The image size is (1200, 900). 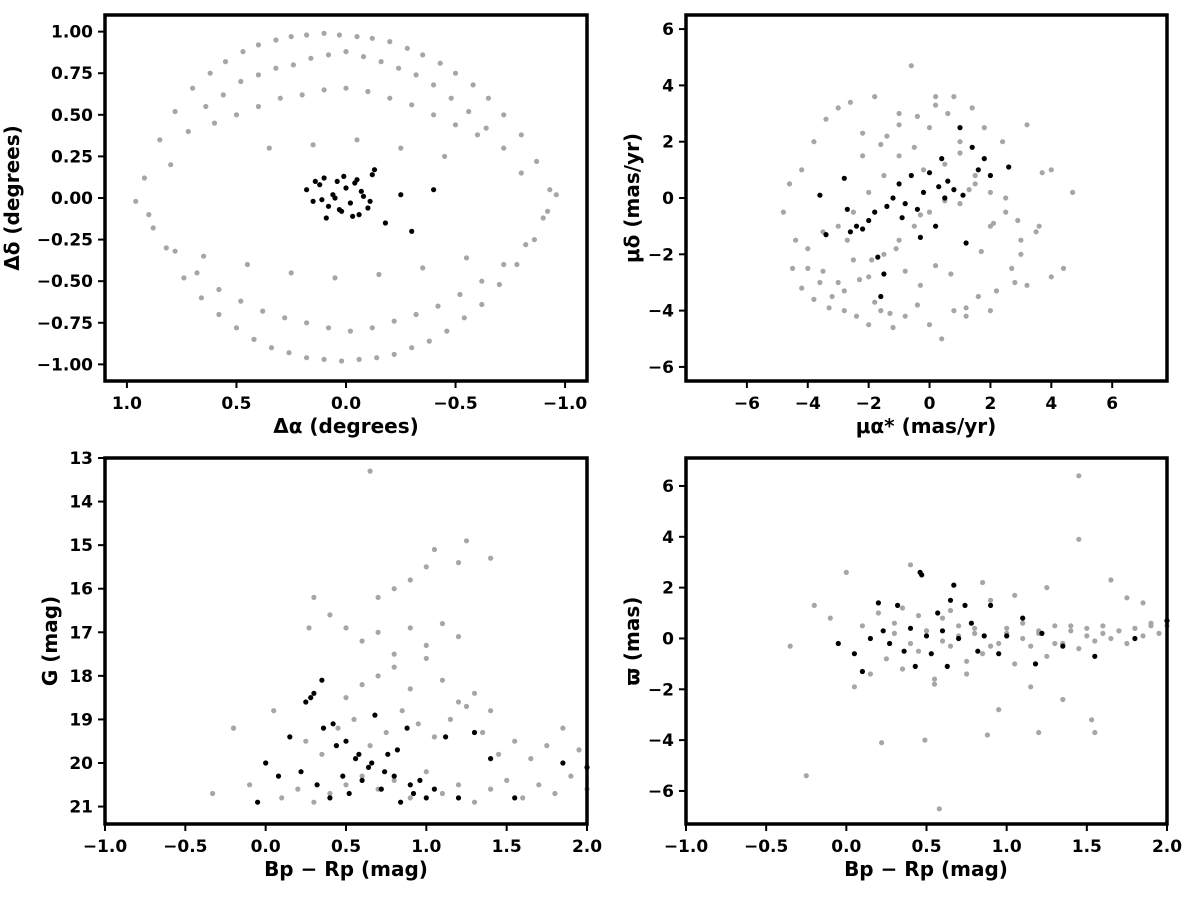 What do you see at coordinates (991, 404) in the screenshot?
I see `pm-x-tick-label: 2` at bounding box center [991, 404].